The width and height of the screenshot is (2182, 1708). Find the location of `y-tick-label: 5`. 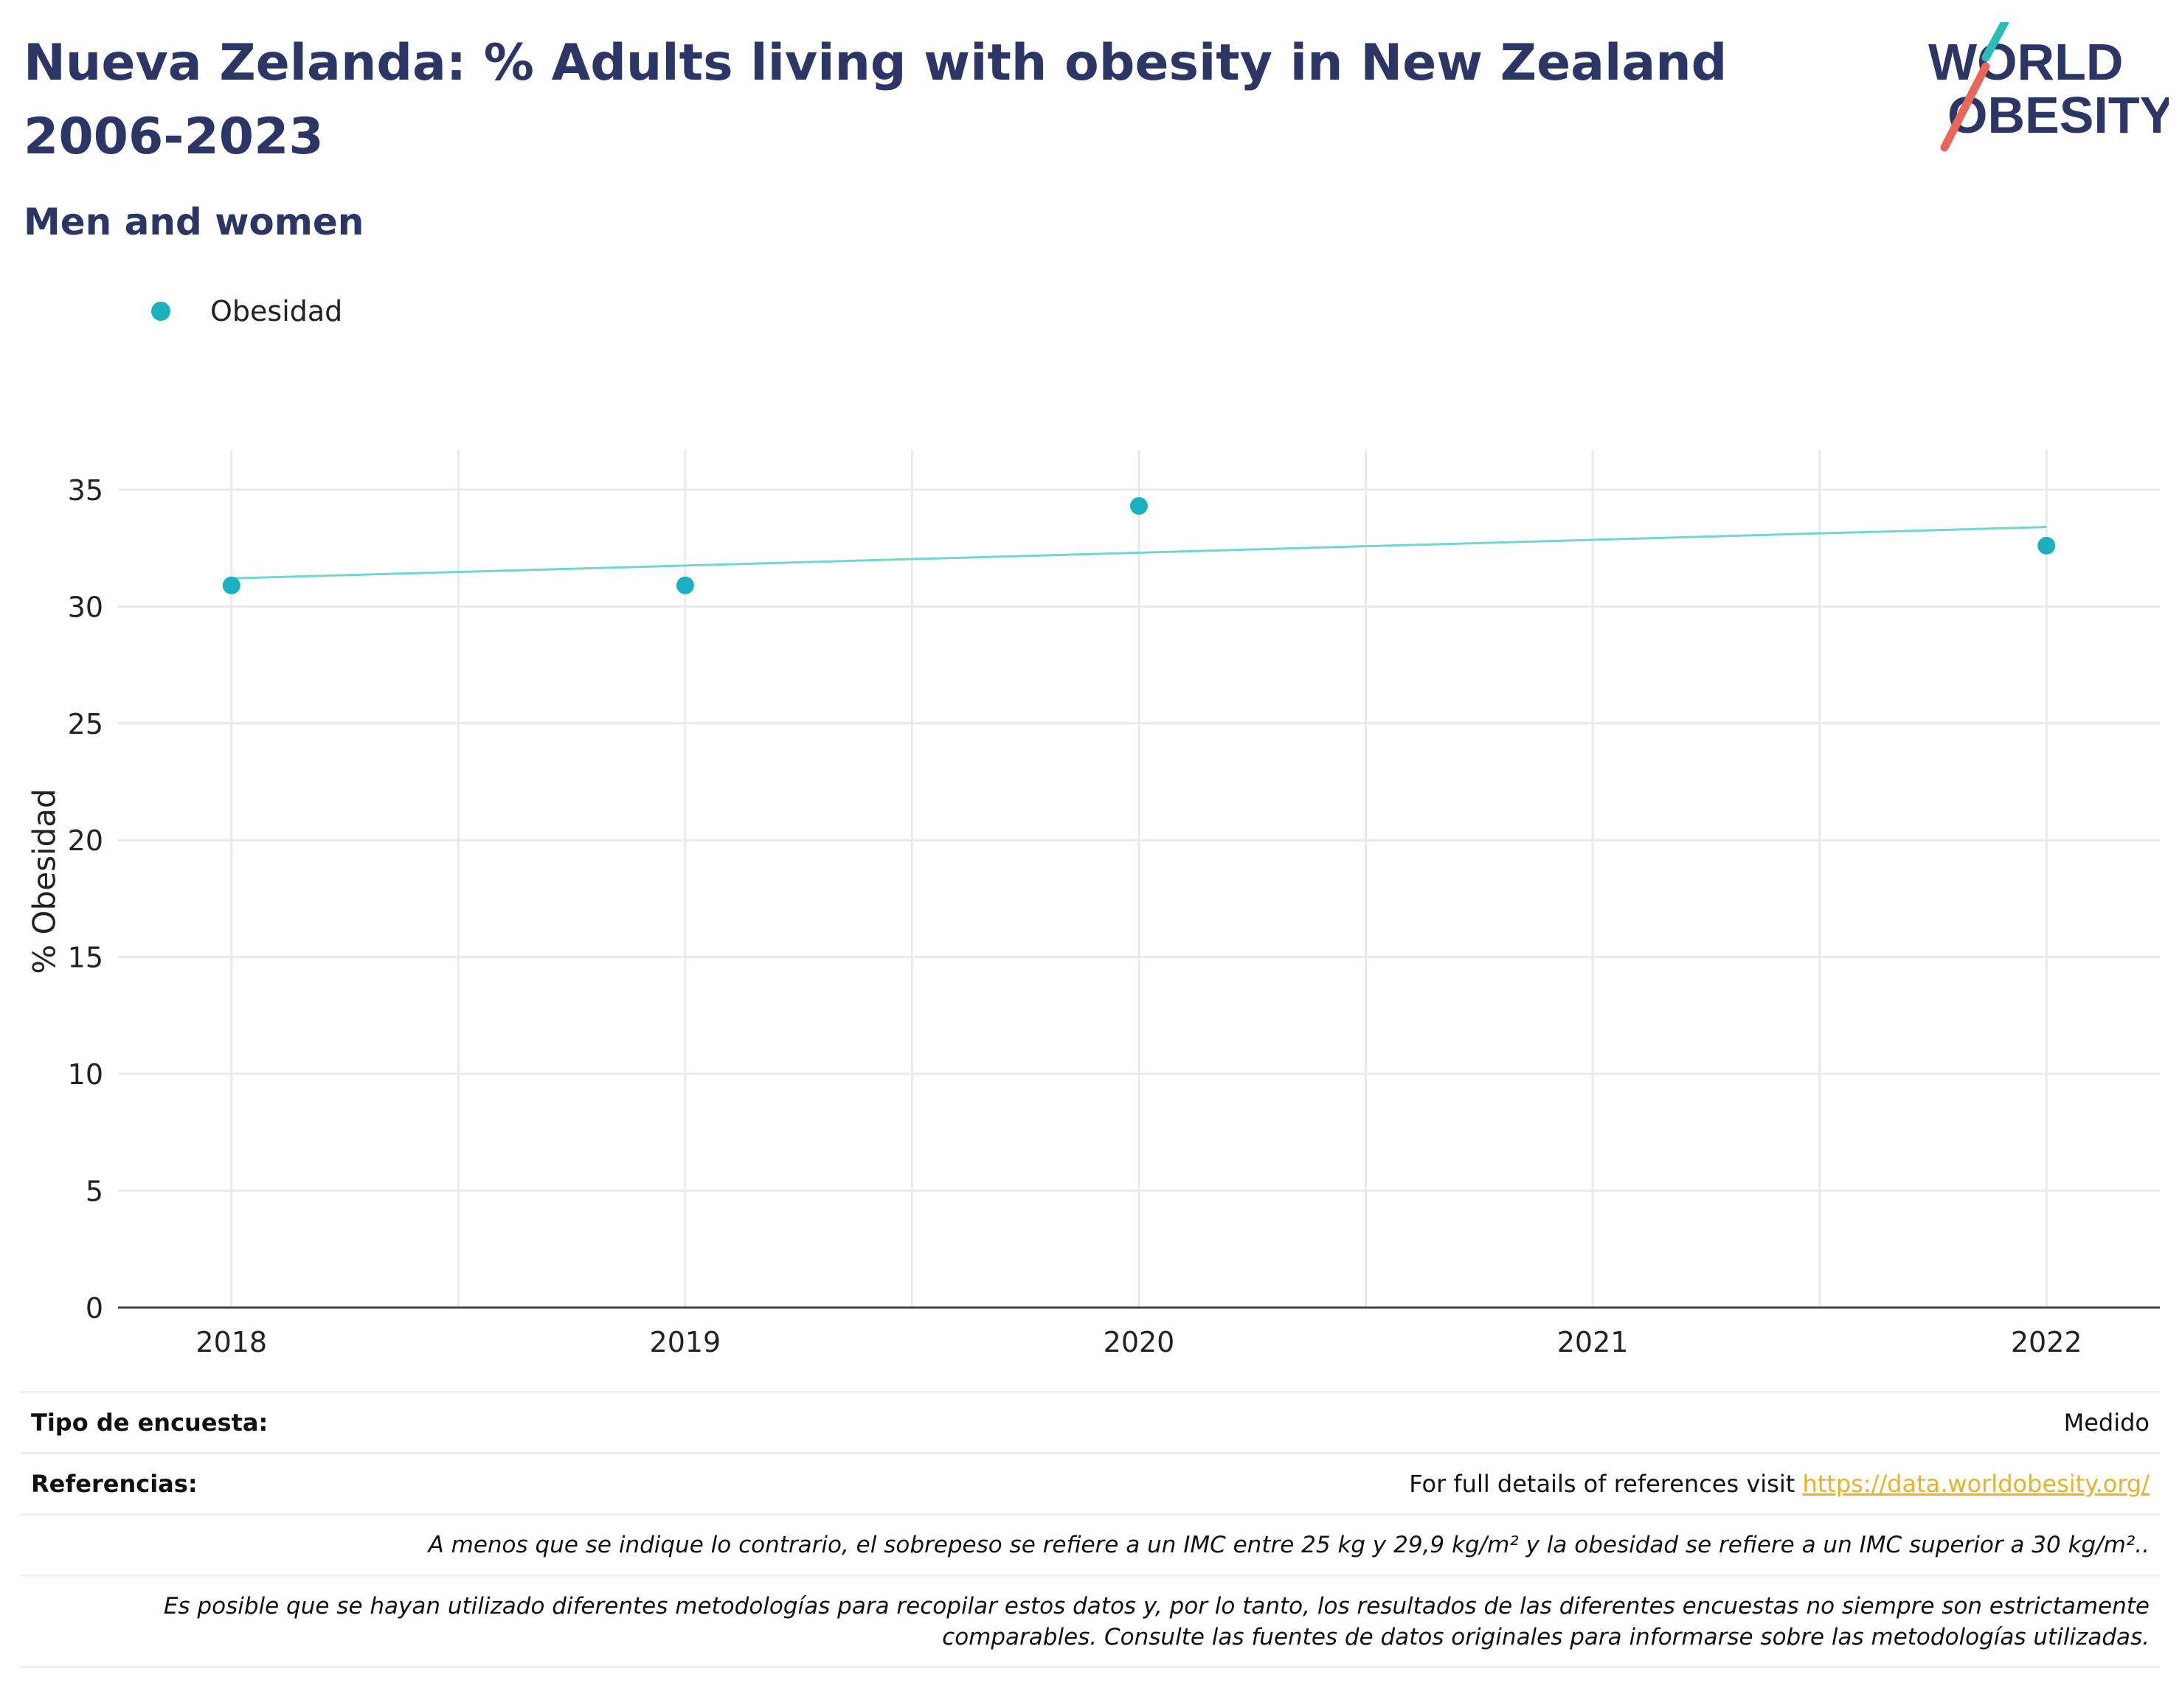

y-tick-label: 5 is located at coordinates (94, 1192).